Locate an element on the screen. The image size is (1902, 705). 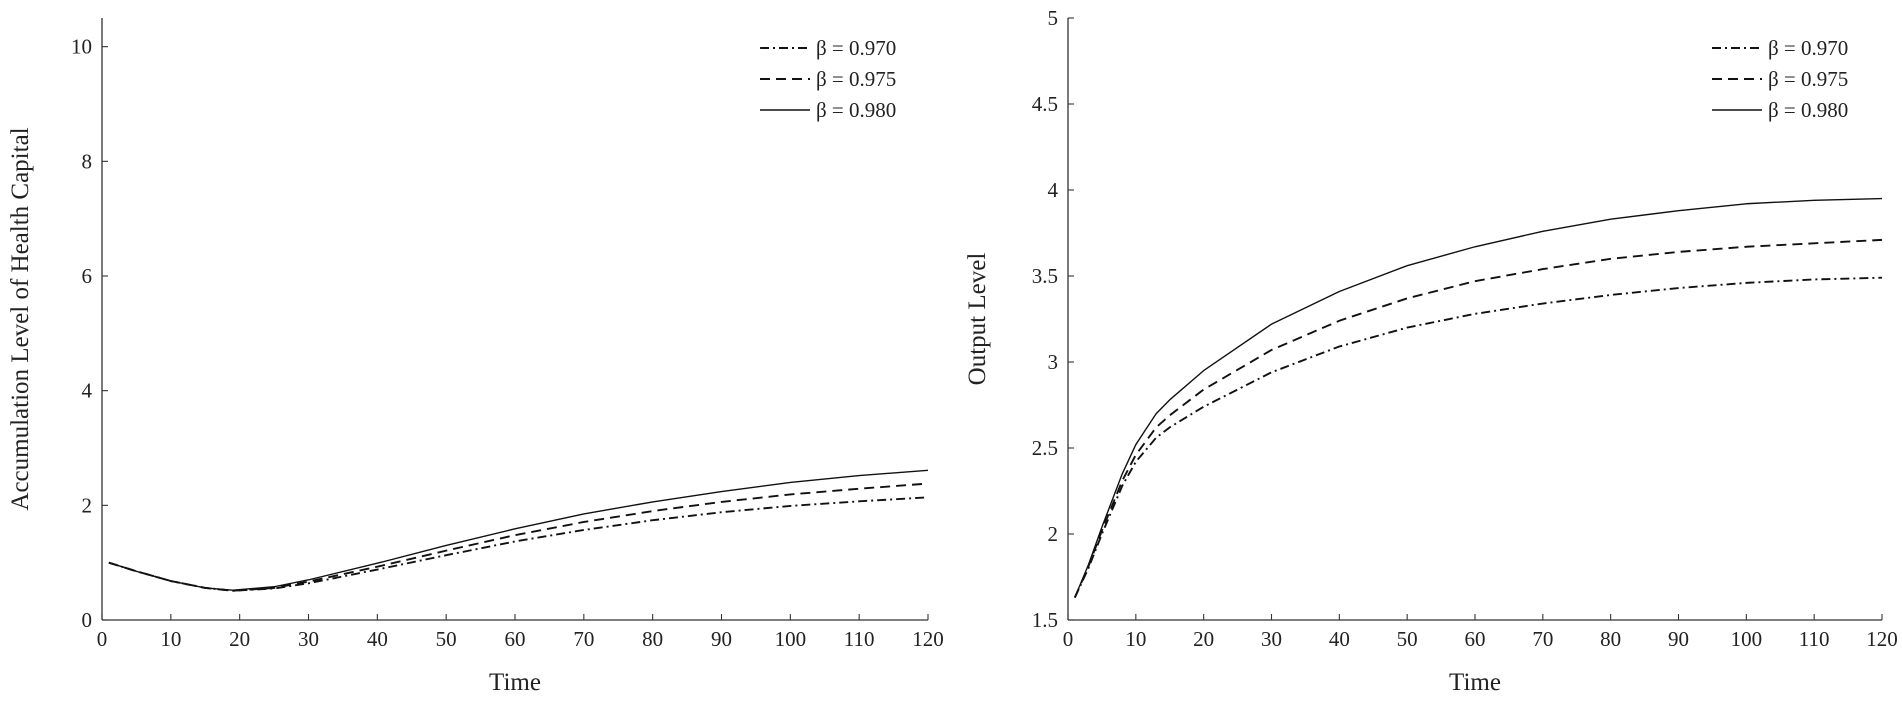
y-tick-label: 8 is located at coordinates (87, 161).